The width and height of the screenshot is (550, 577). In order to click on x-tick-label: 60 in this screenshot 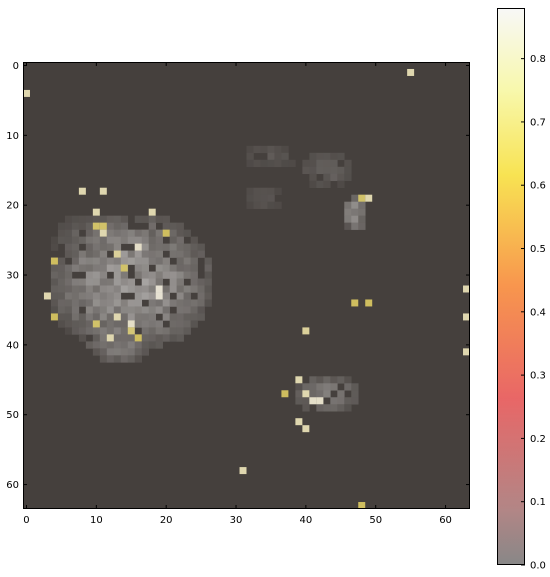, I will do `click(445, 520)`.